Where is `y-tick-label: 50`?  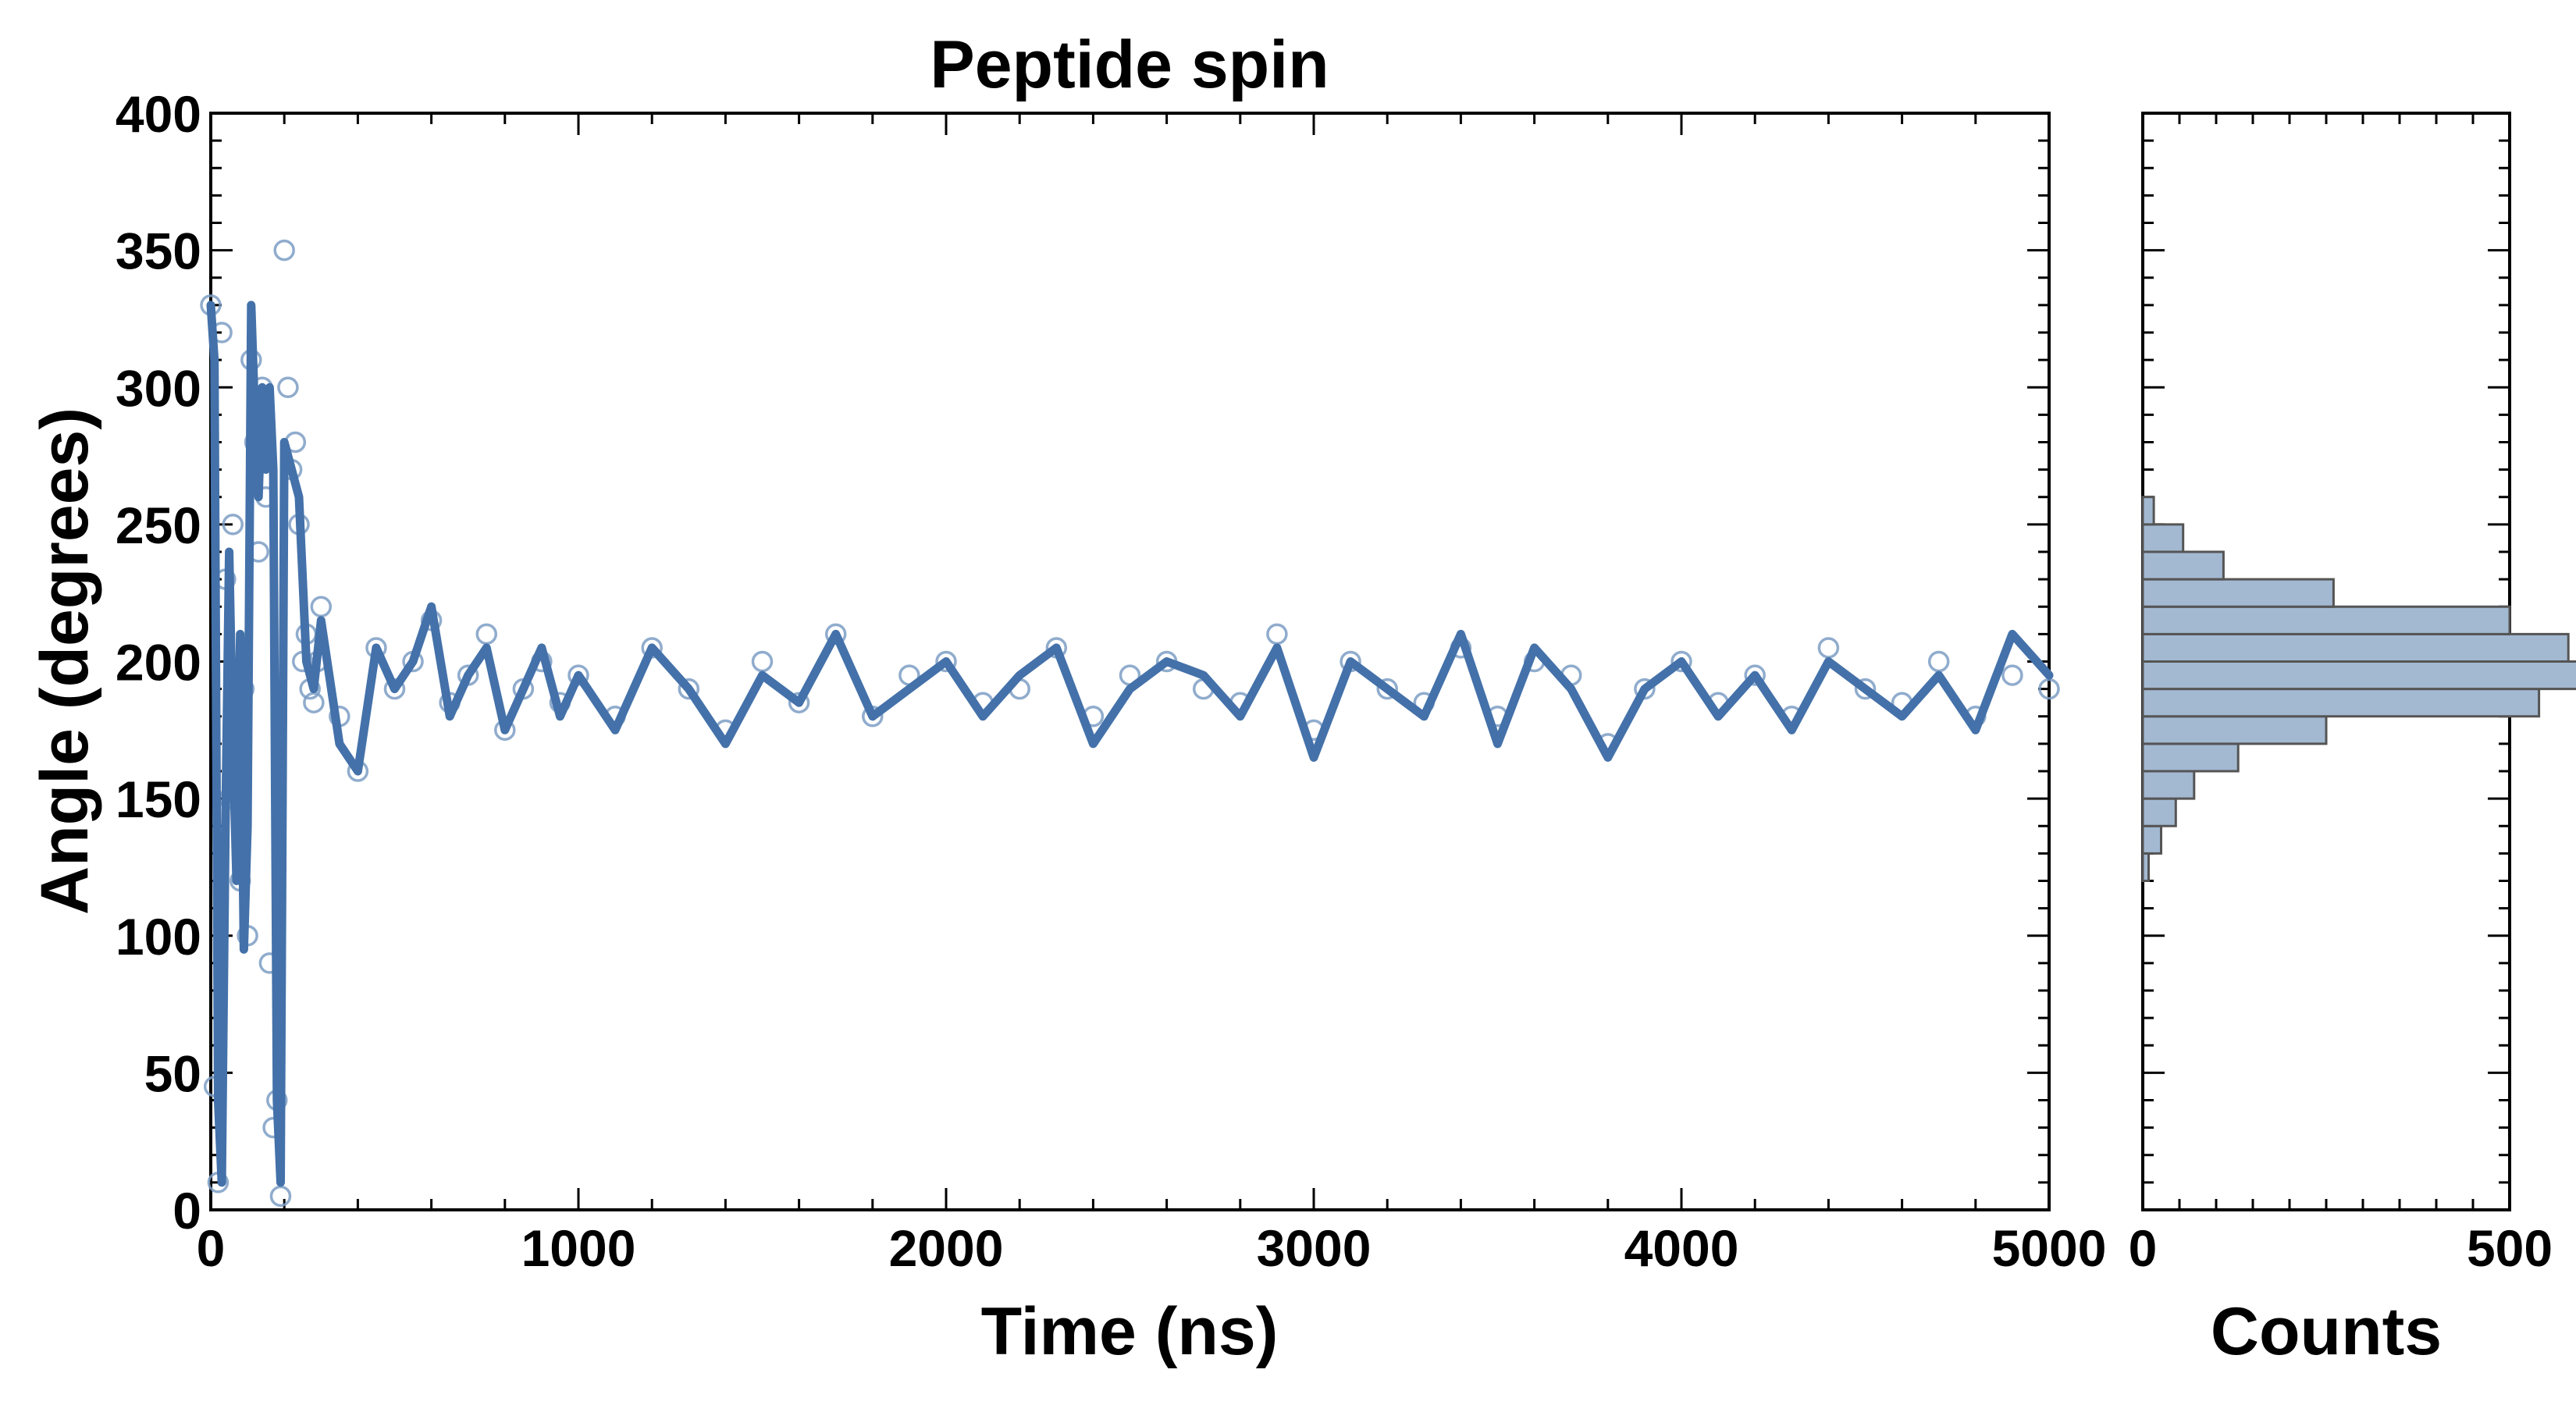 y-tick-label: 50 is located at coordinates (172, 1073).